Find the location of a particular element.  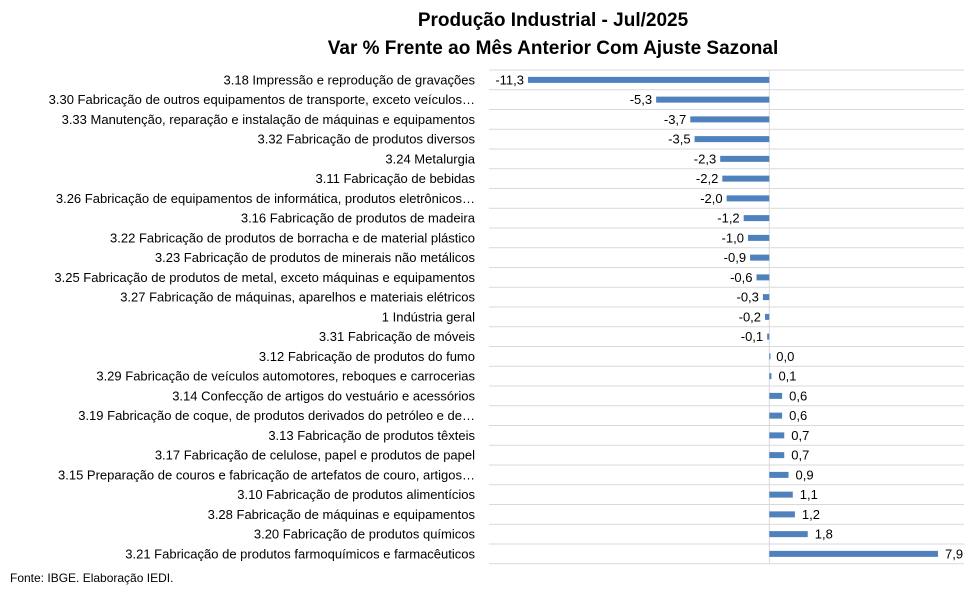

data-label: -2,0 is located at coordinates (711, 198).